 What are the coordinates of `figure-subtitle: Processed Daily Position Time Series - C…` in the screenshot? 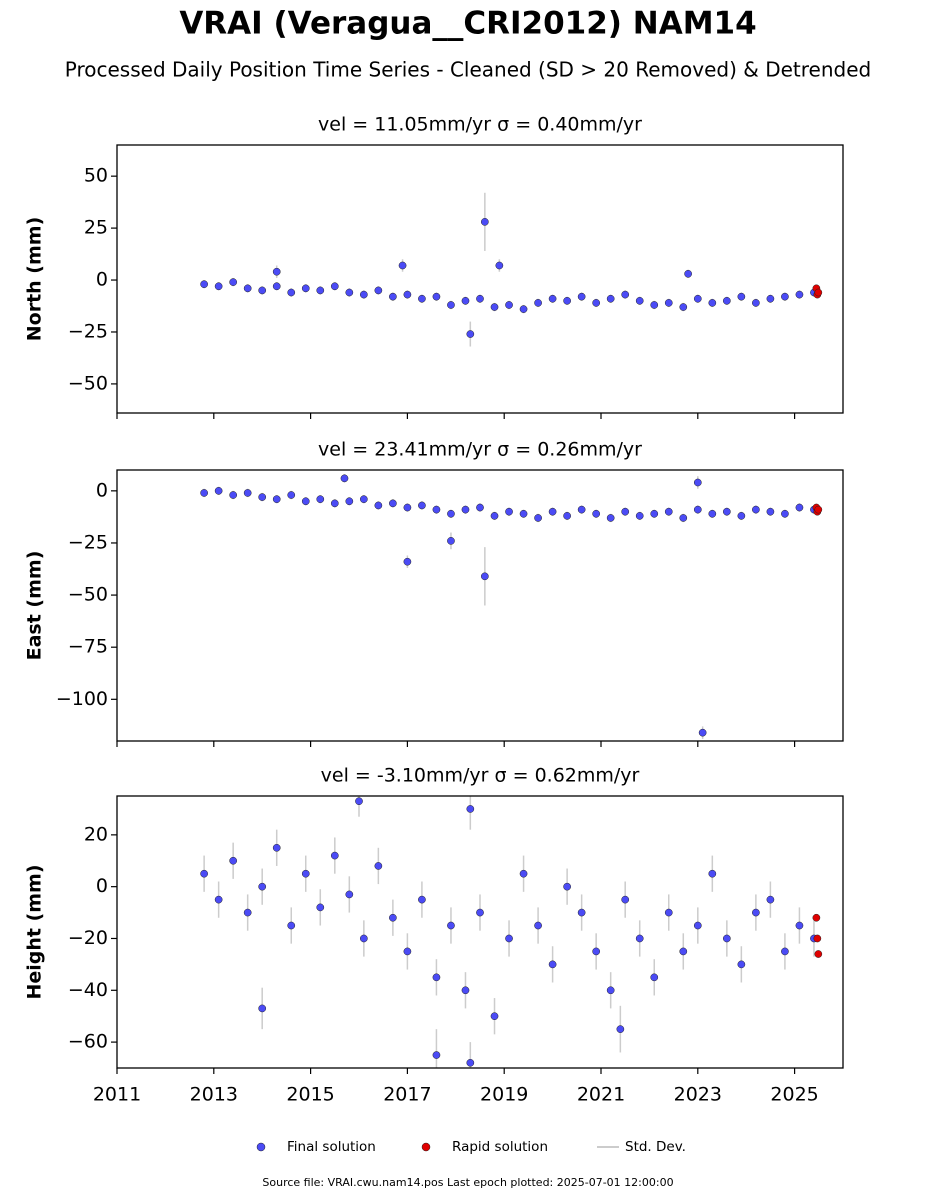 It's located at (468, 70).